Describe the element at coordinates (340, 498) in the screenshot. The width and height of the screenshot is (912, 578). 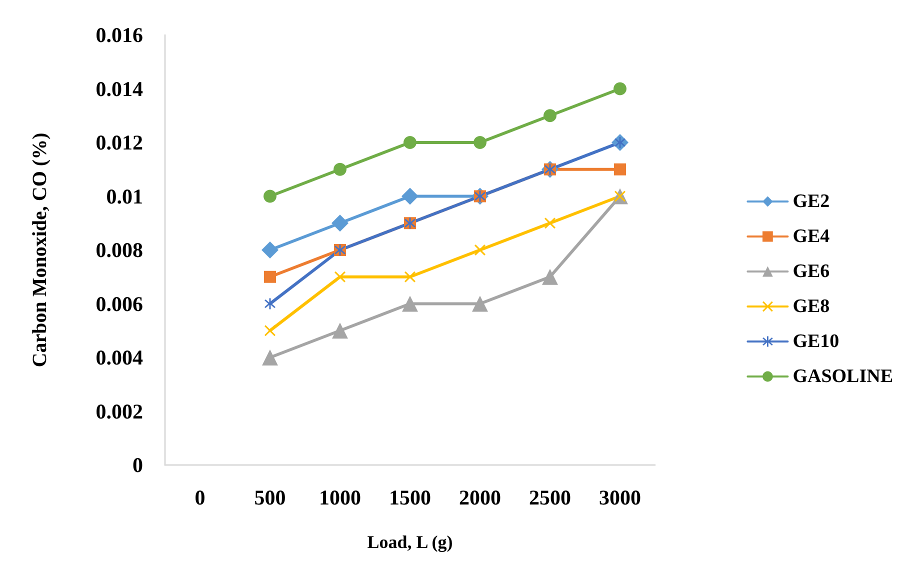
I see `x-tick-label: 1000` at that location.